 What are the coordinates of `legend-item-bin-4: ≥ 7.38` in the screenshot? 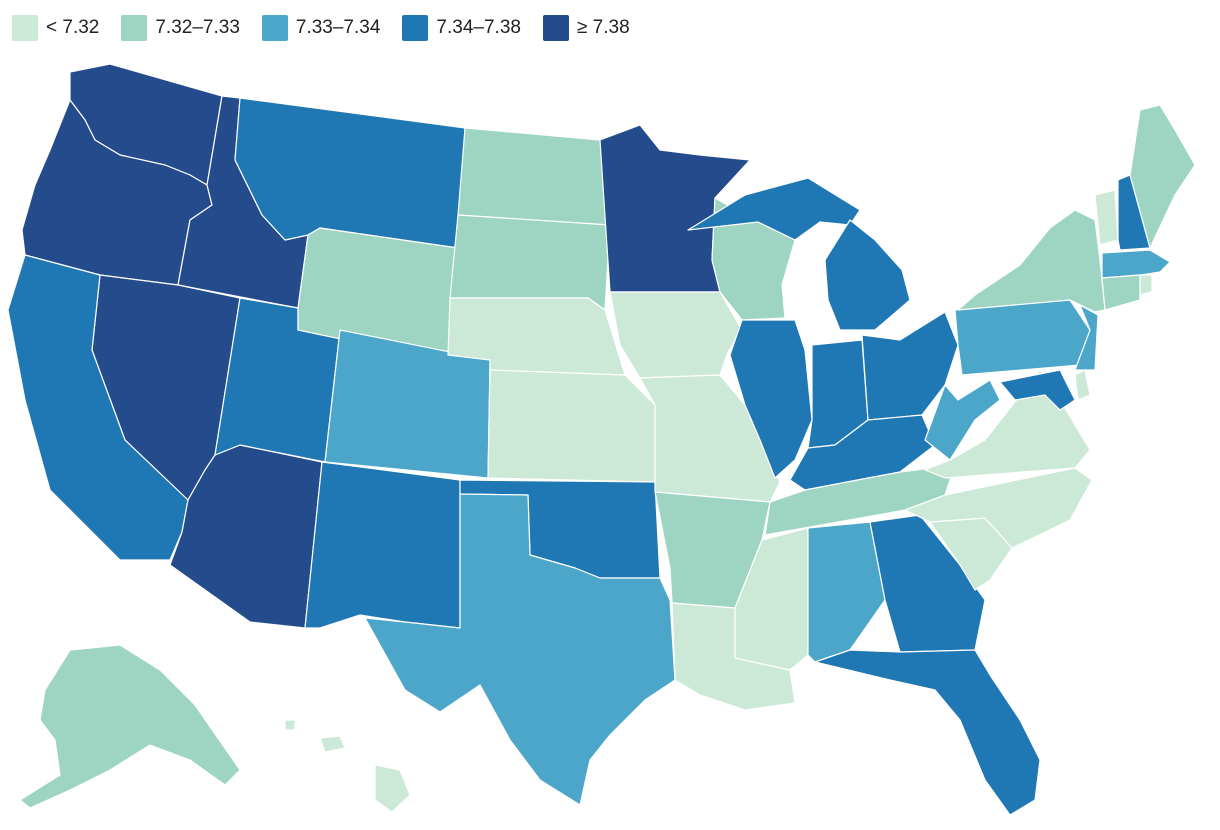 It's located at (586, 28).